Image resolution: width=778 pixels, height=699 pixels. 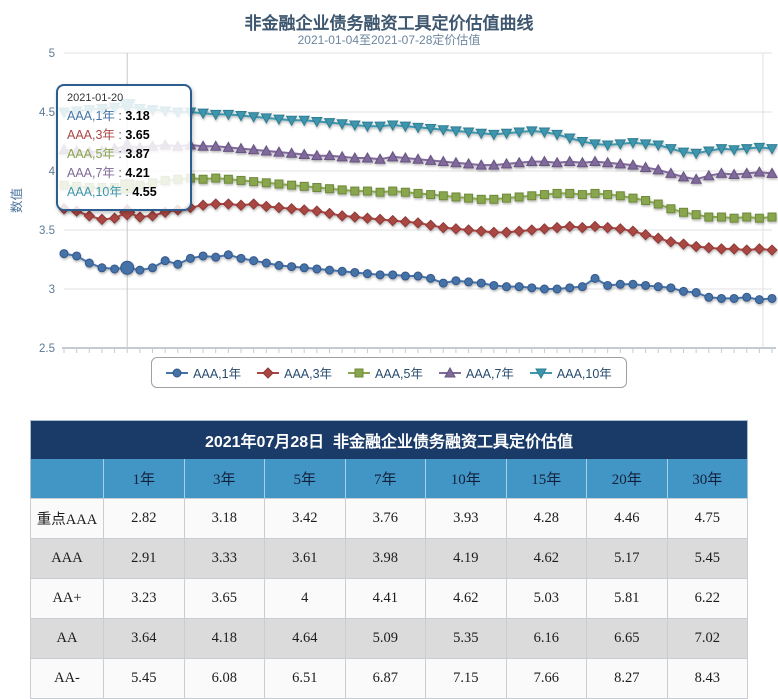 I want to click on table-header-cell: 1年, so click(x=143, y=479).